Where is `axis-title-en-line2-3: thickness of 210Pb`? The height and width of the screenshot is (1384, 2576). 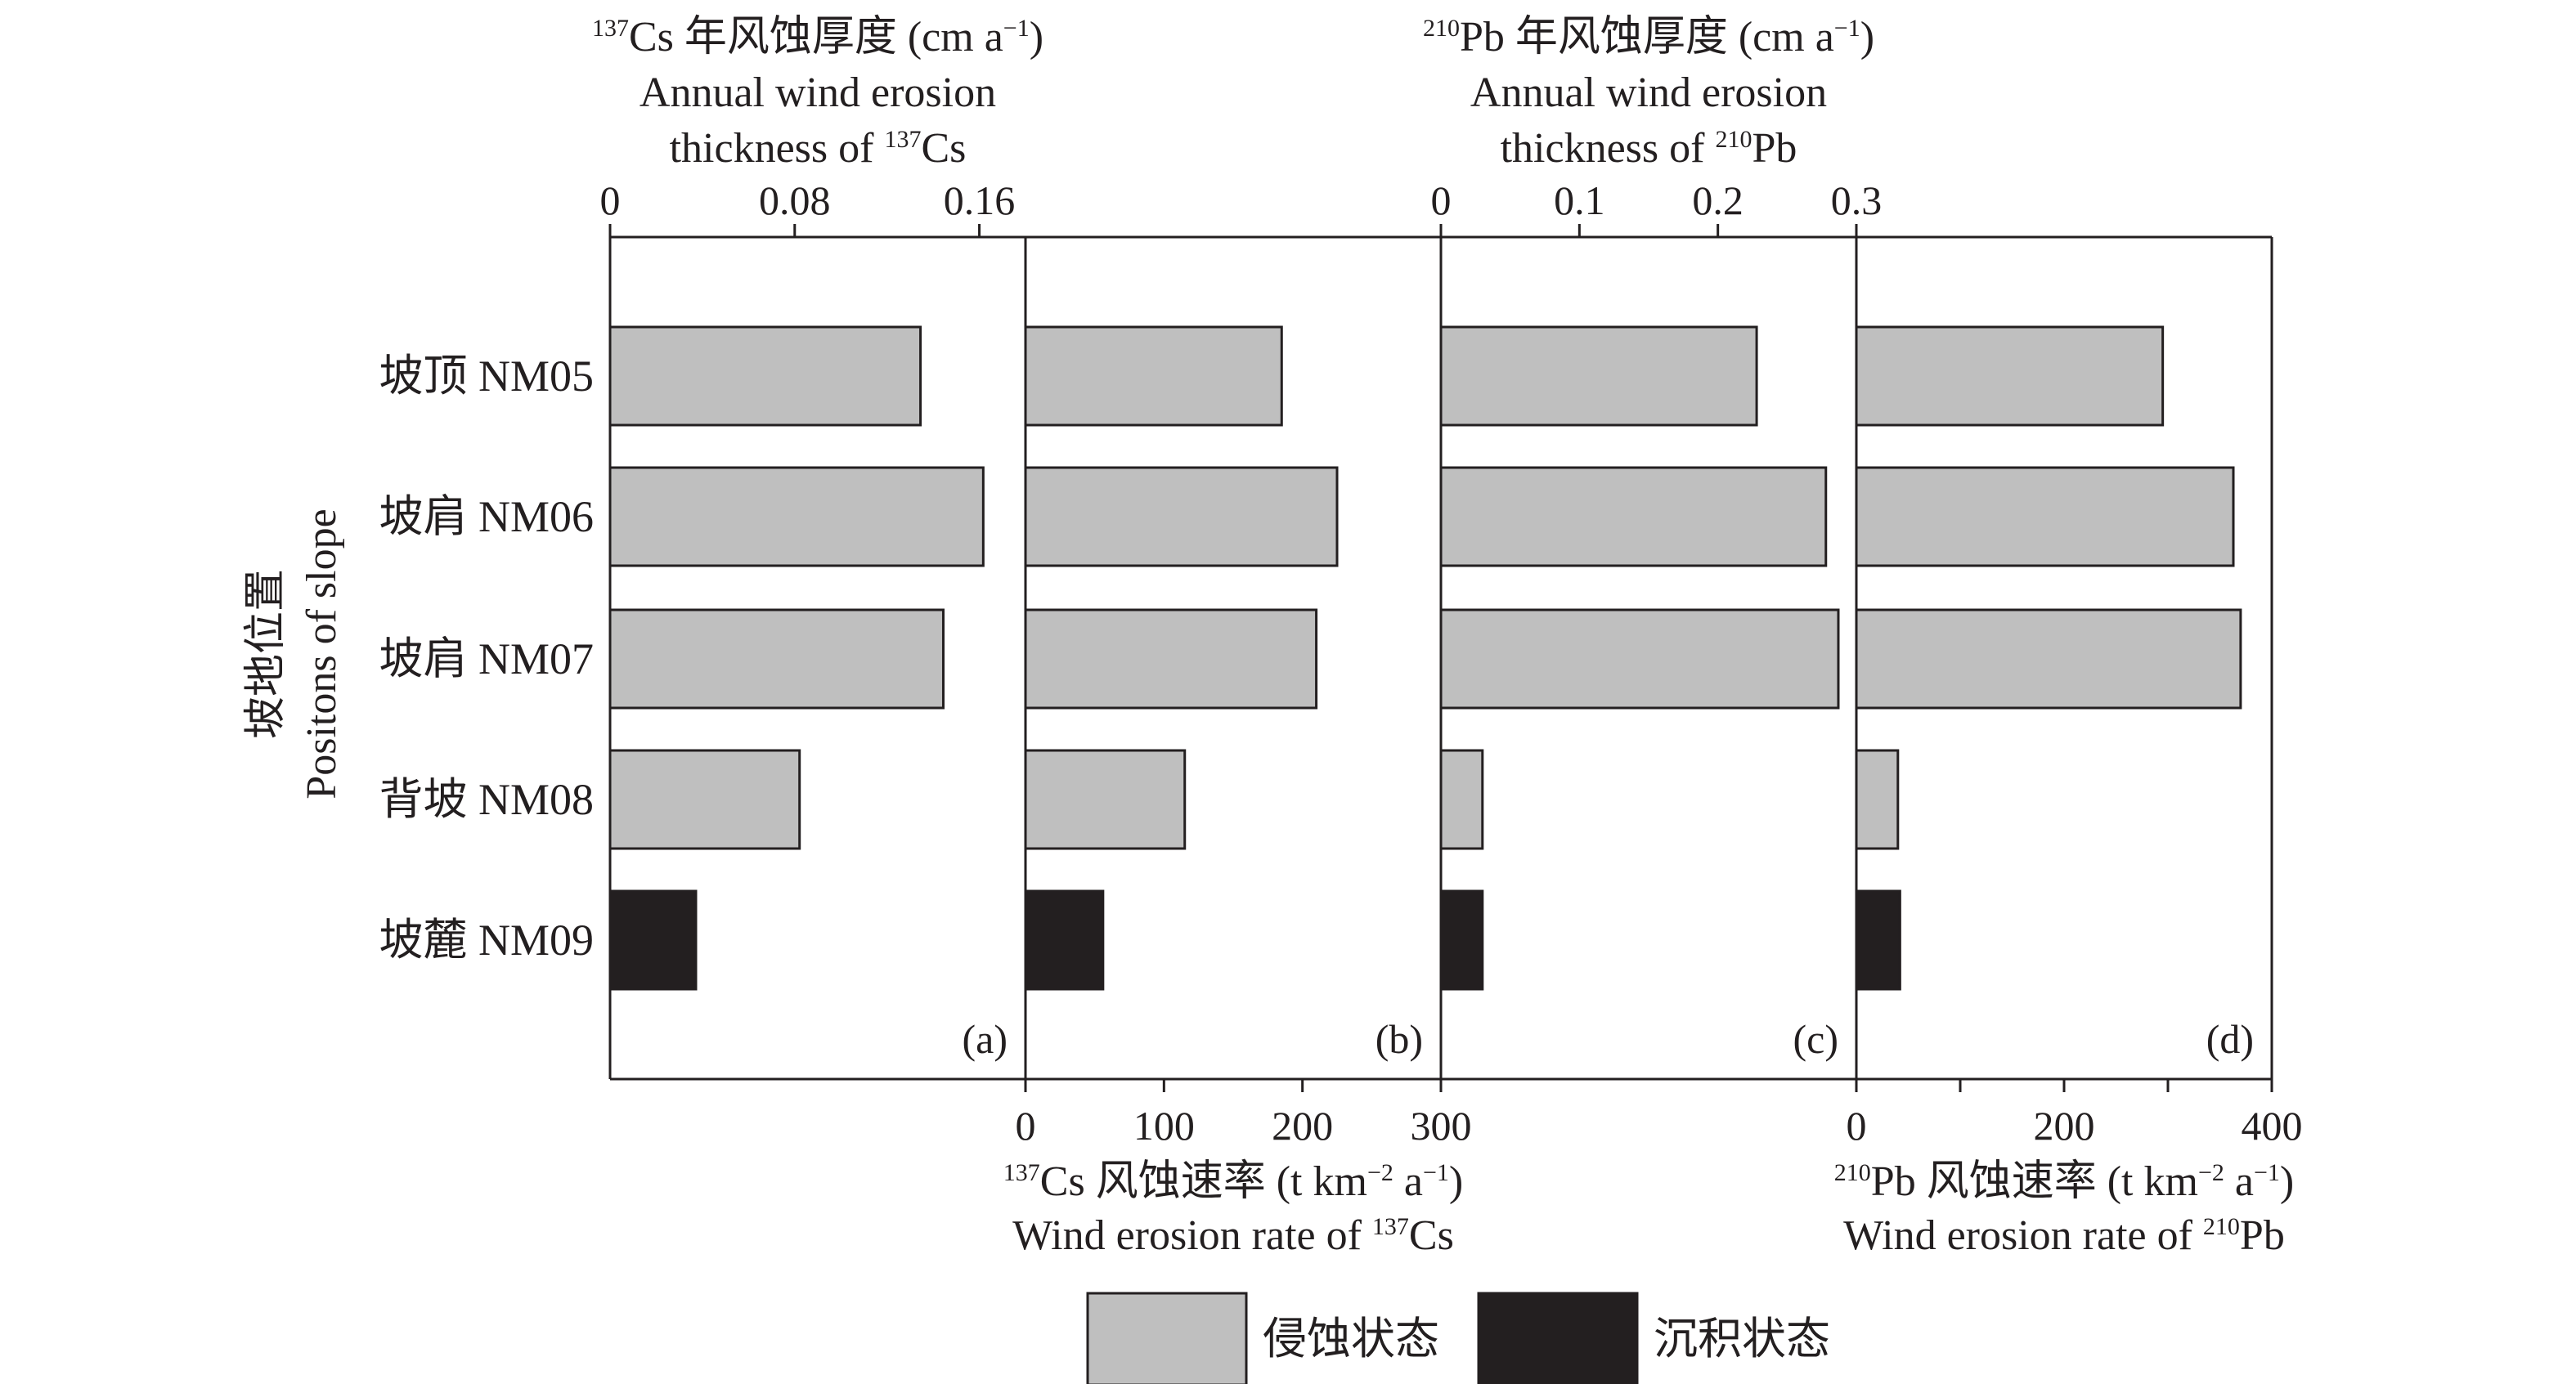
axis-title-en-line2-3: thickness of 210Pb is located at coordinates (1649, 148).